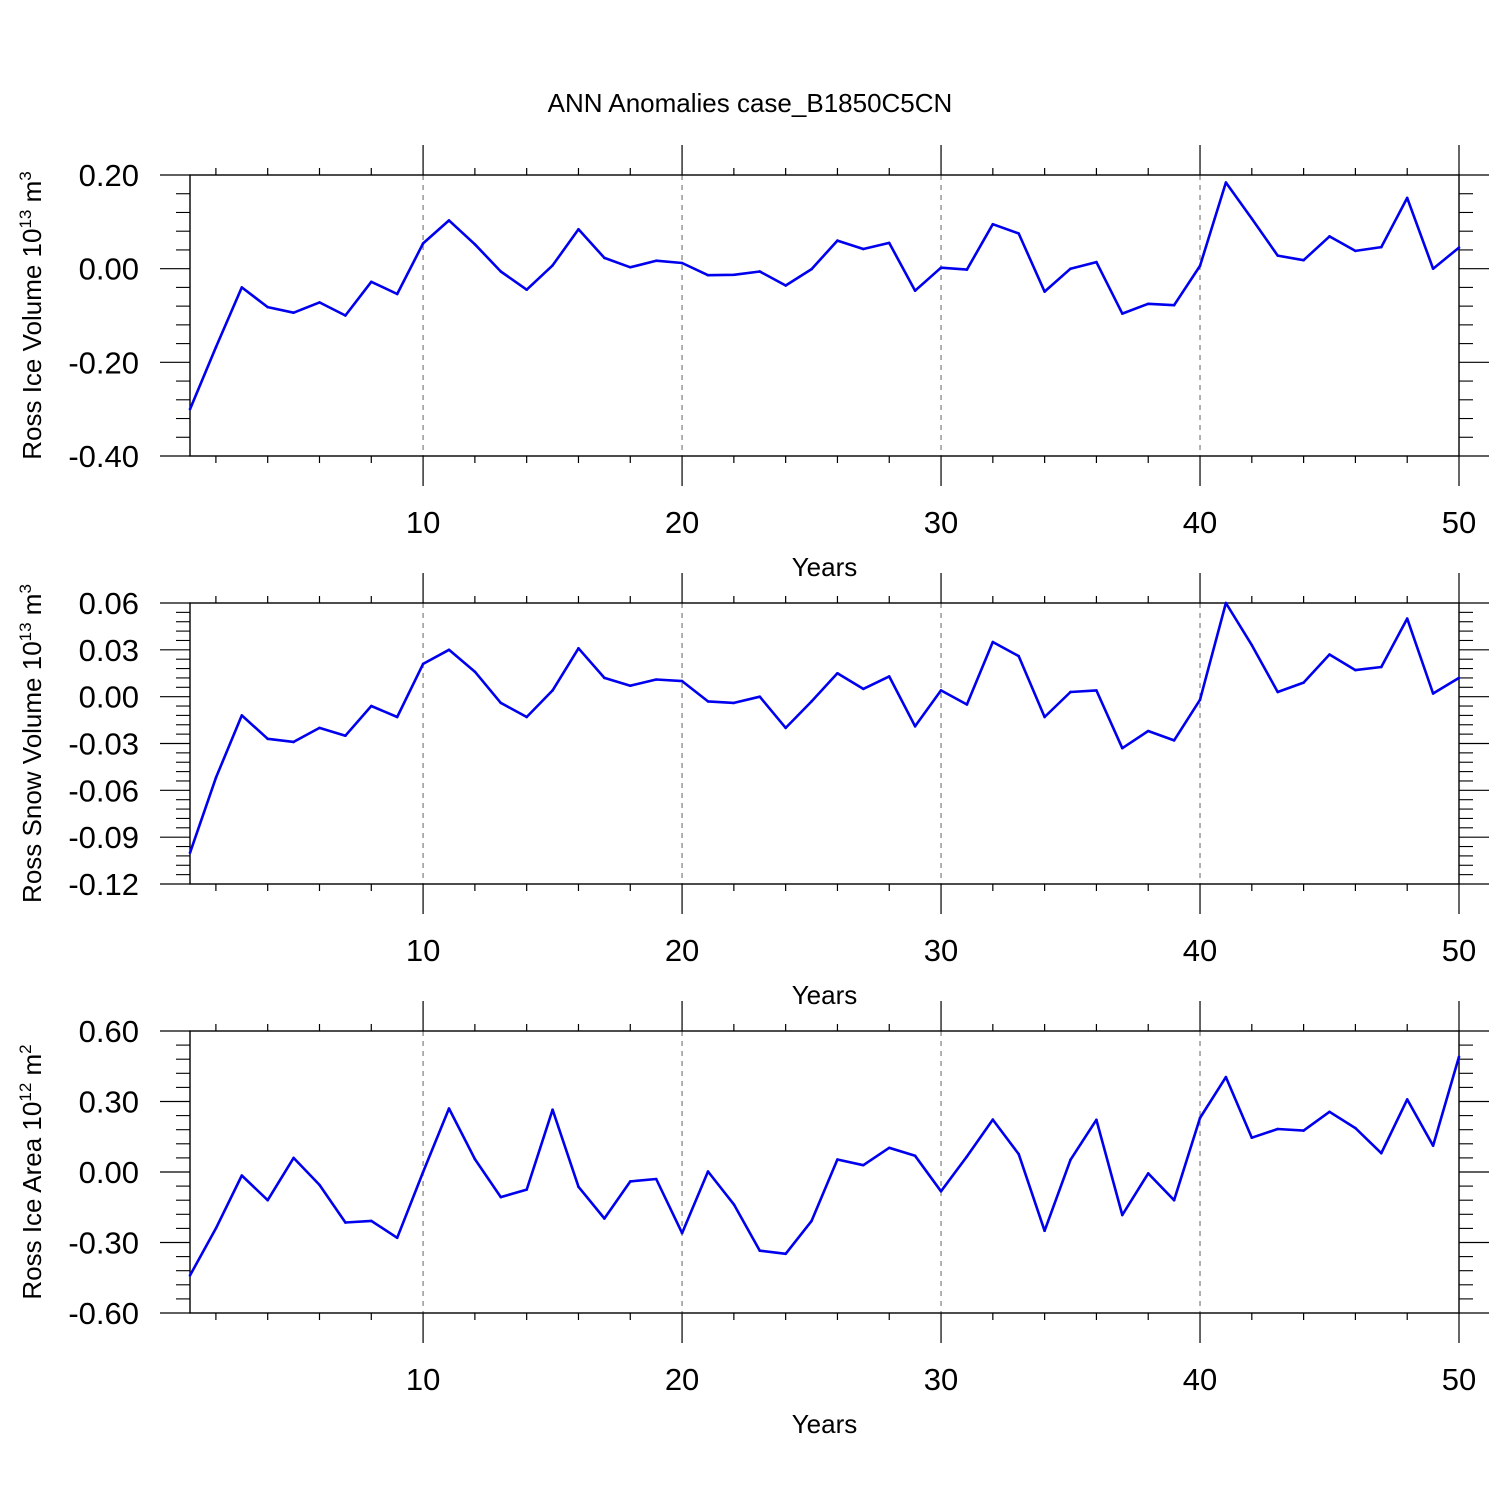 The width and height of the screenshot is (1500, 1500). I want to click on x-tick-label: 40, so click(1200, 522).